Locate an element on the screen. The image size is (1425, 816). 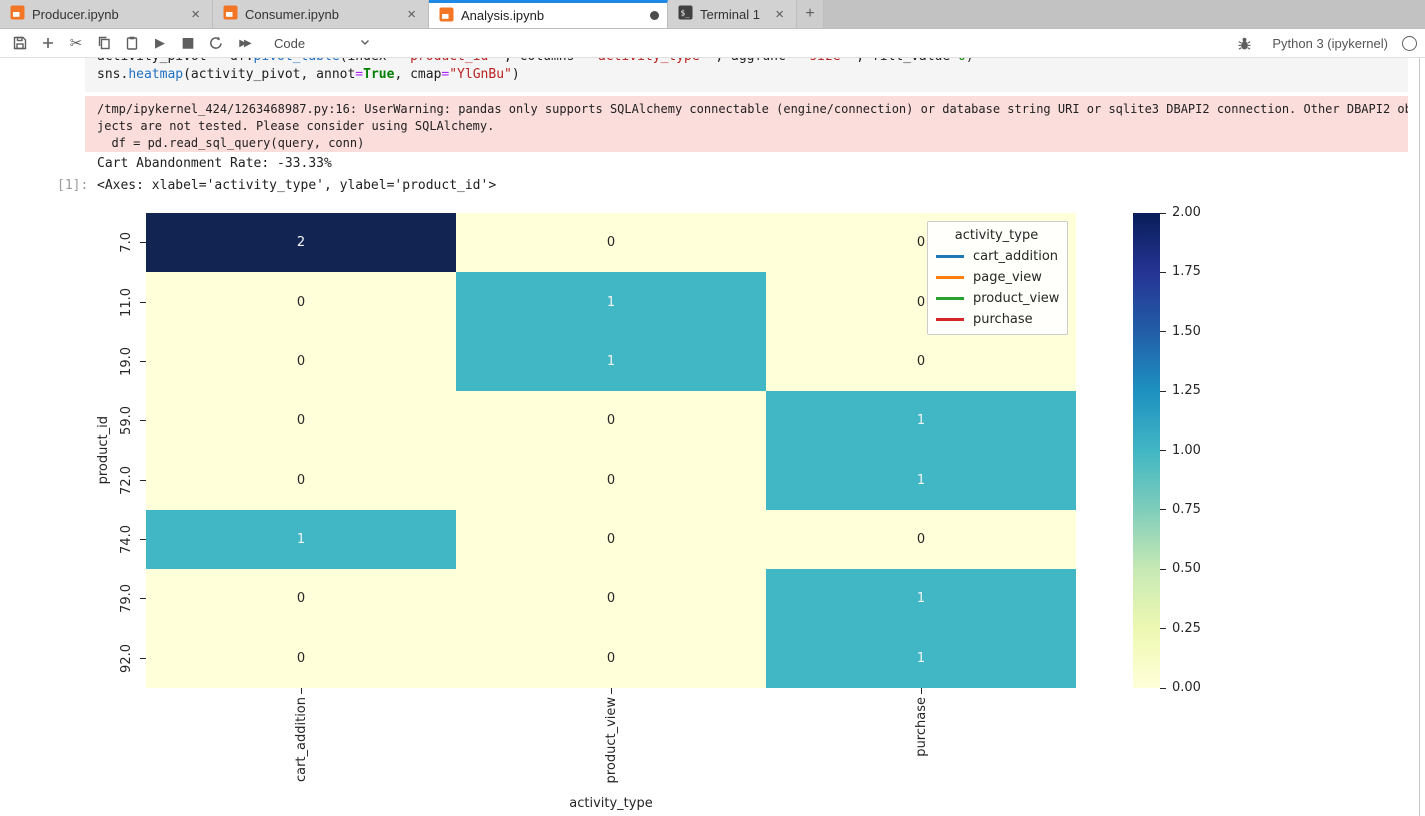
colorbar-tick-label: 0.50 is located at coordinates (1186, 569).